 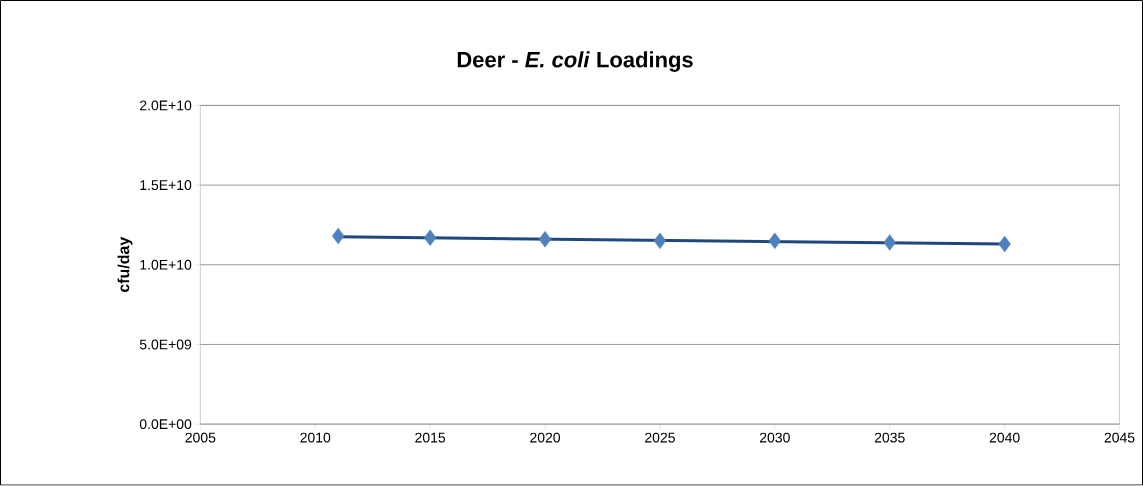 I want to click on x-tick-label: 2010, so click(x=315, y=437).